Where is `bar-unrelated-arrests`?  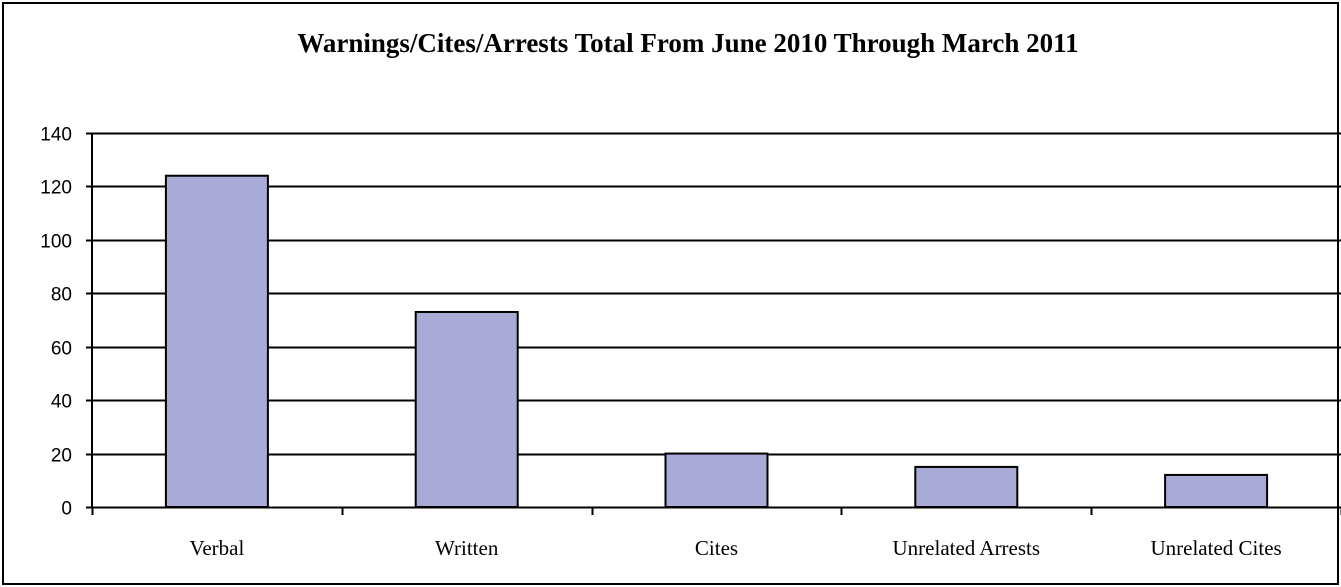 bar-unrelated-arrests is located at coordinates (966, 486).